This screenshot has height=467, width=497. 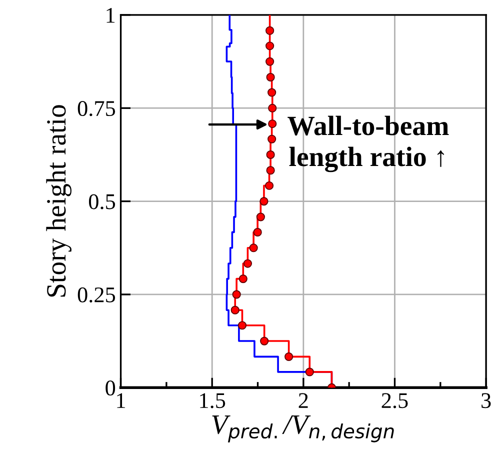 I want to click on y-tick-label: 0.5, so click(x=102, y=202).